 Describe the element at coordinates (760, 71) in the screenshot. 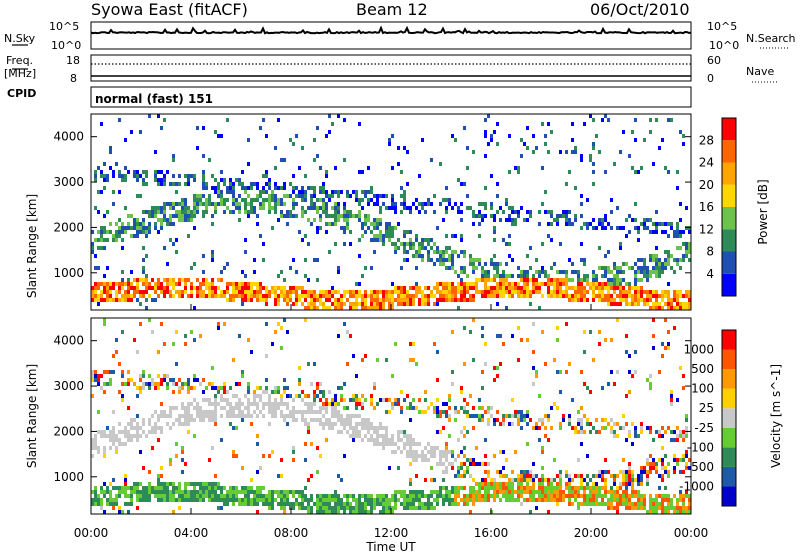

I see `nave-label: Nave` at that location.